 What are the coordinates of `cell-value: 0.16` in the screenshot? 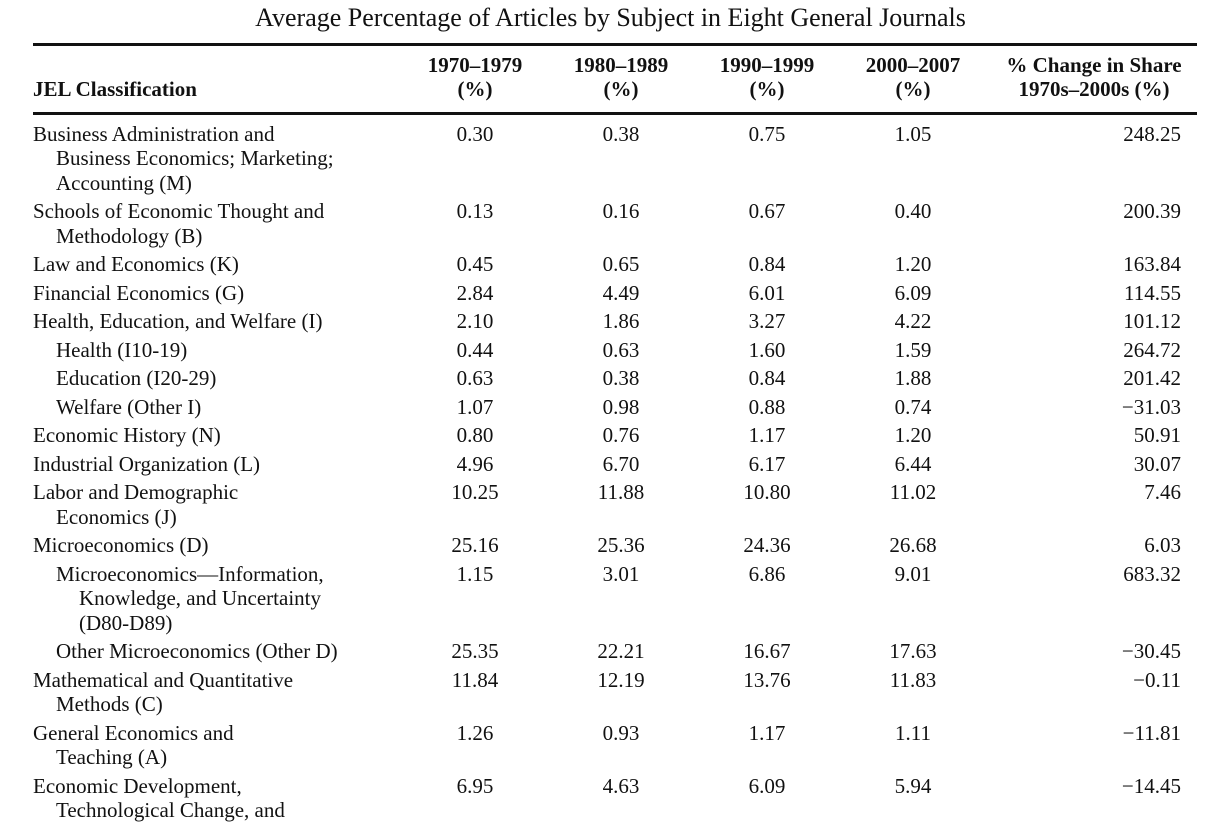 It's located at (621, 211).